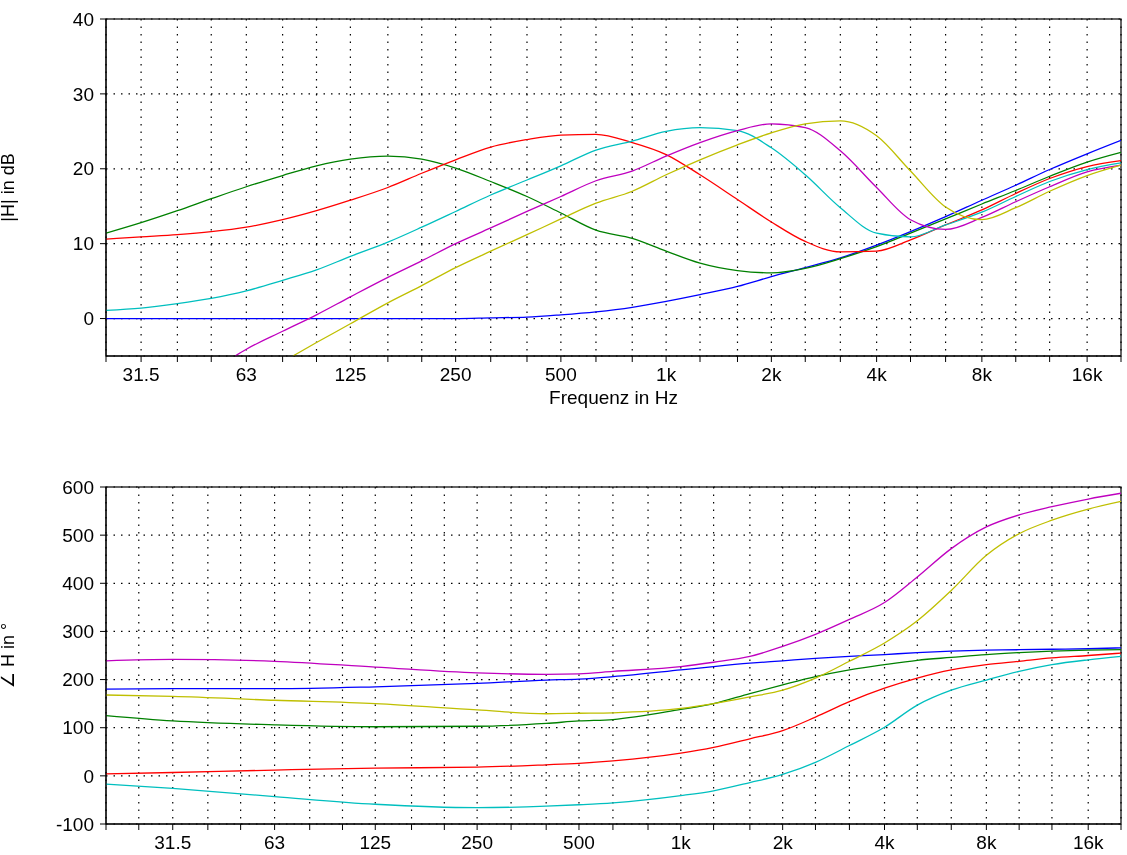 This screenshot has height=855, width=1127. Describe the element at coordinates (78, 632) in the screenshot. I see `y-tick-label: 300` at that location.